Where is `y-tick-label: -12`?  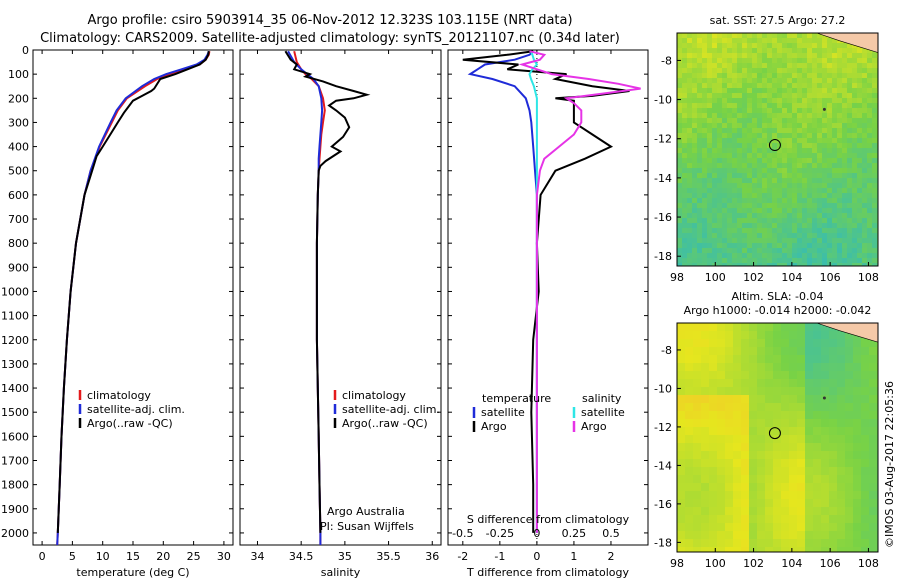
y-tick-label: -12 is located at coordinates (663, 427).